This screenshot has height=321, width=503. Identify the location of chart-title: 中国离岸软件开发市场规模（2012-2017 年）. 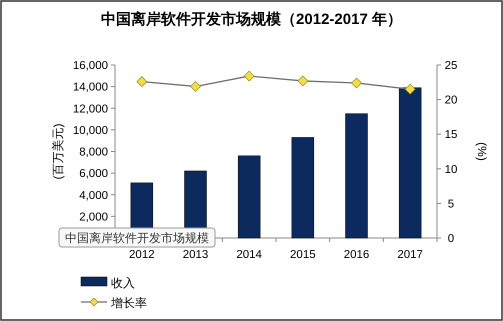
(251, 19).